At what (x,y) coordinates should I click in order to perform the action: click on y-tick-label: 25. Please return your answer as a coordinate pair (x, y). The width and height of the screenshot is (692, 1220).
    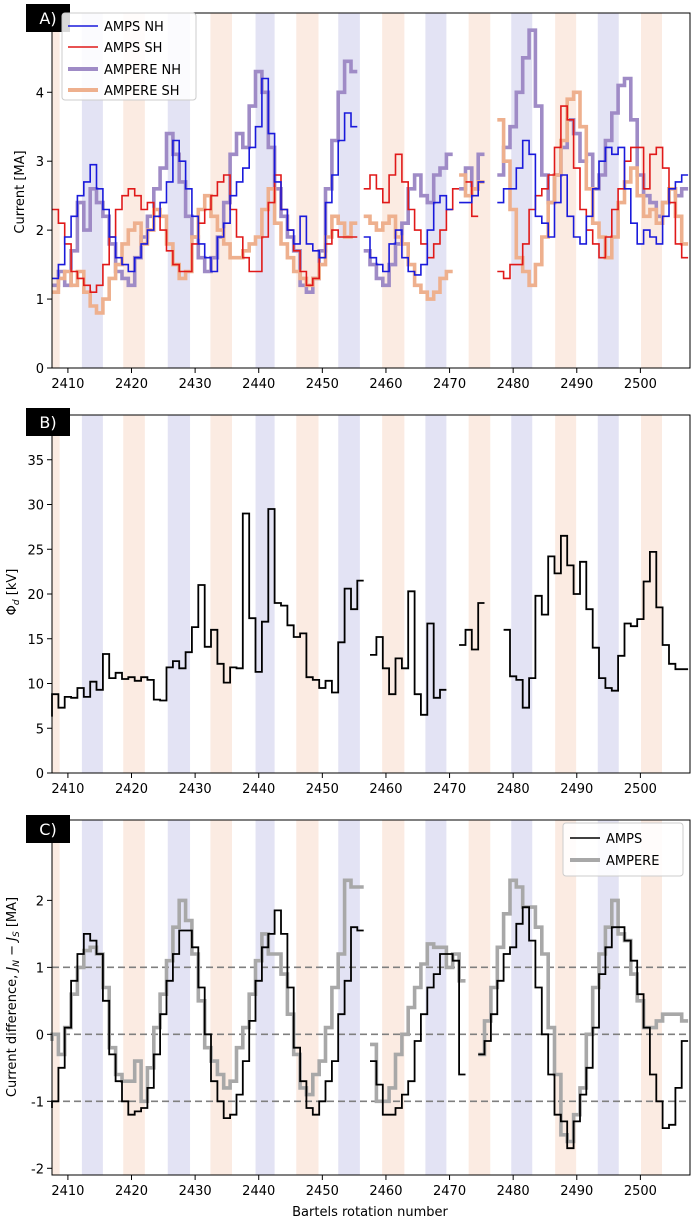
    Looking at the image, I should click on (35, 550).